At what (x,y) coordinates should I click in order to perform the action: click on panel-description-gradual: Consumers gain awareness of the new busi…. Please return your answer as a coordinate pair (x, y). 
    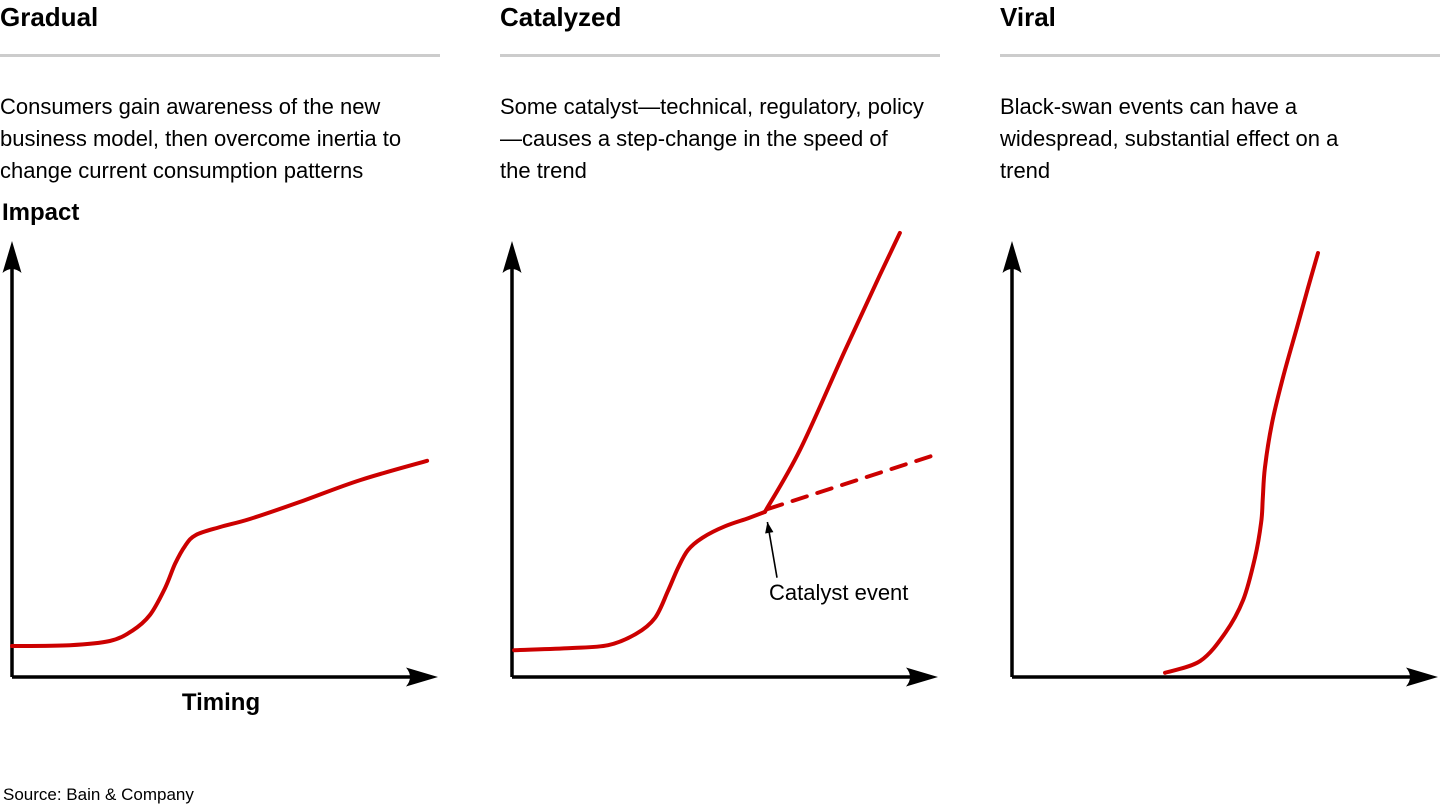
    Looking at the image, I should click on (201, 138).